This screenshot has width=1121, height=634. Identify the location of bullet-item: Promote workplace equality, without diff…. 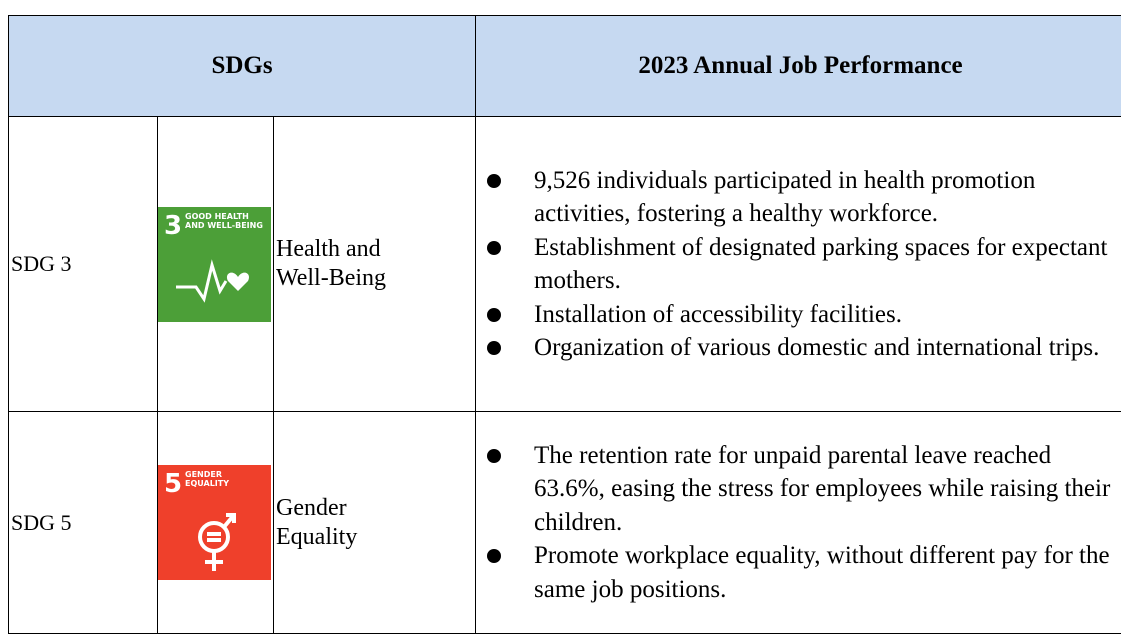
(798, 572).